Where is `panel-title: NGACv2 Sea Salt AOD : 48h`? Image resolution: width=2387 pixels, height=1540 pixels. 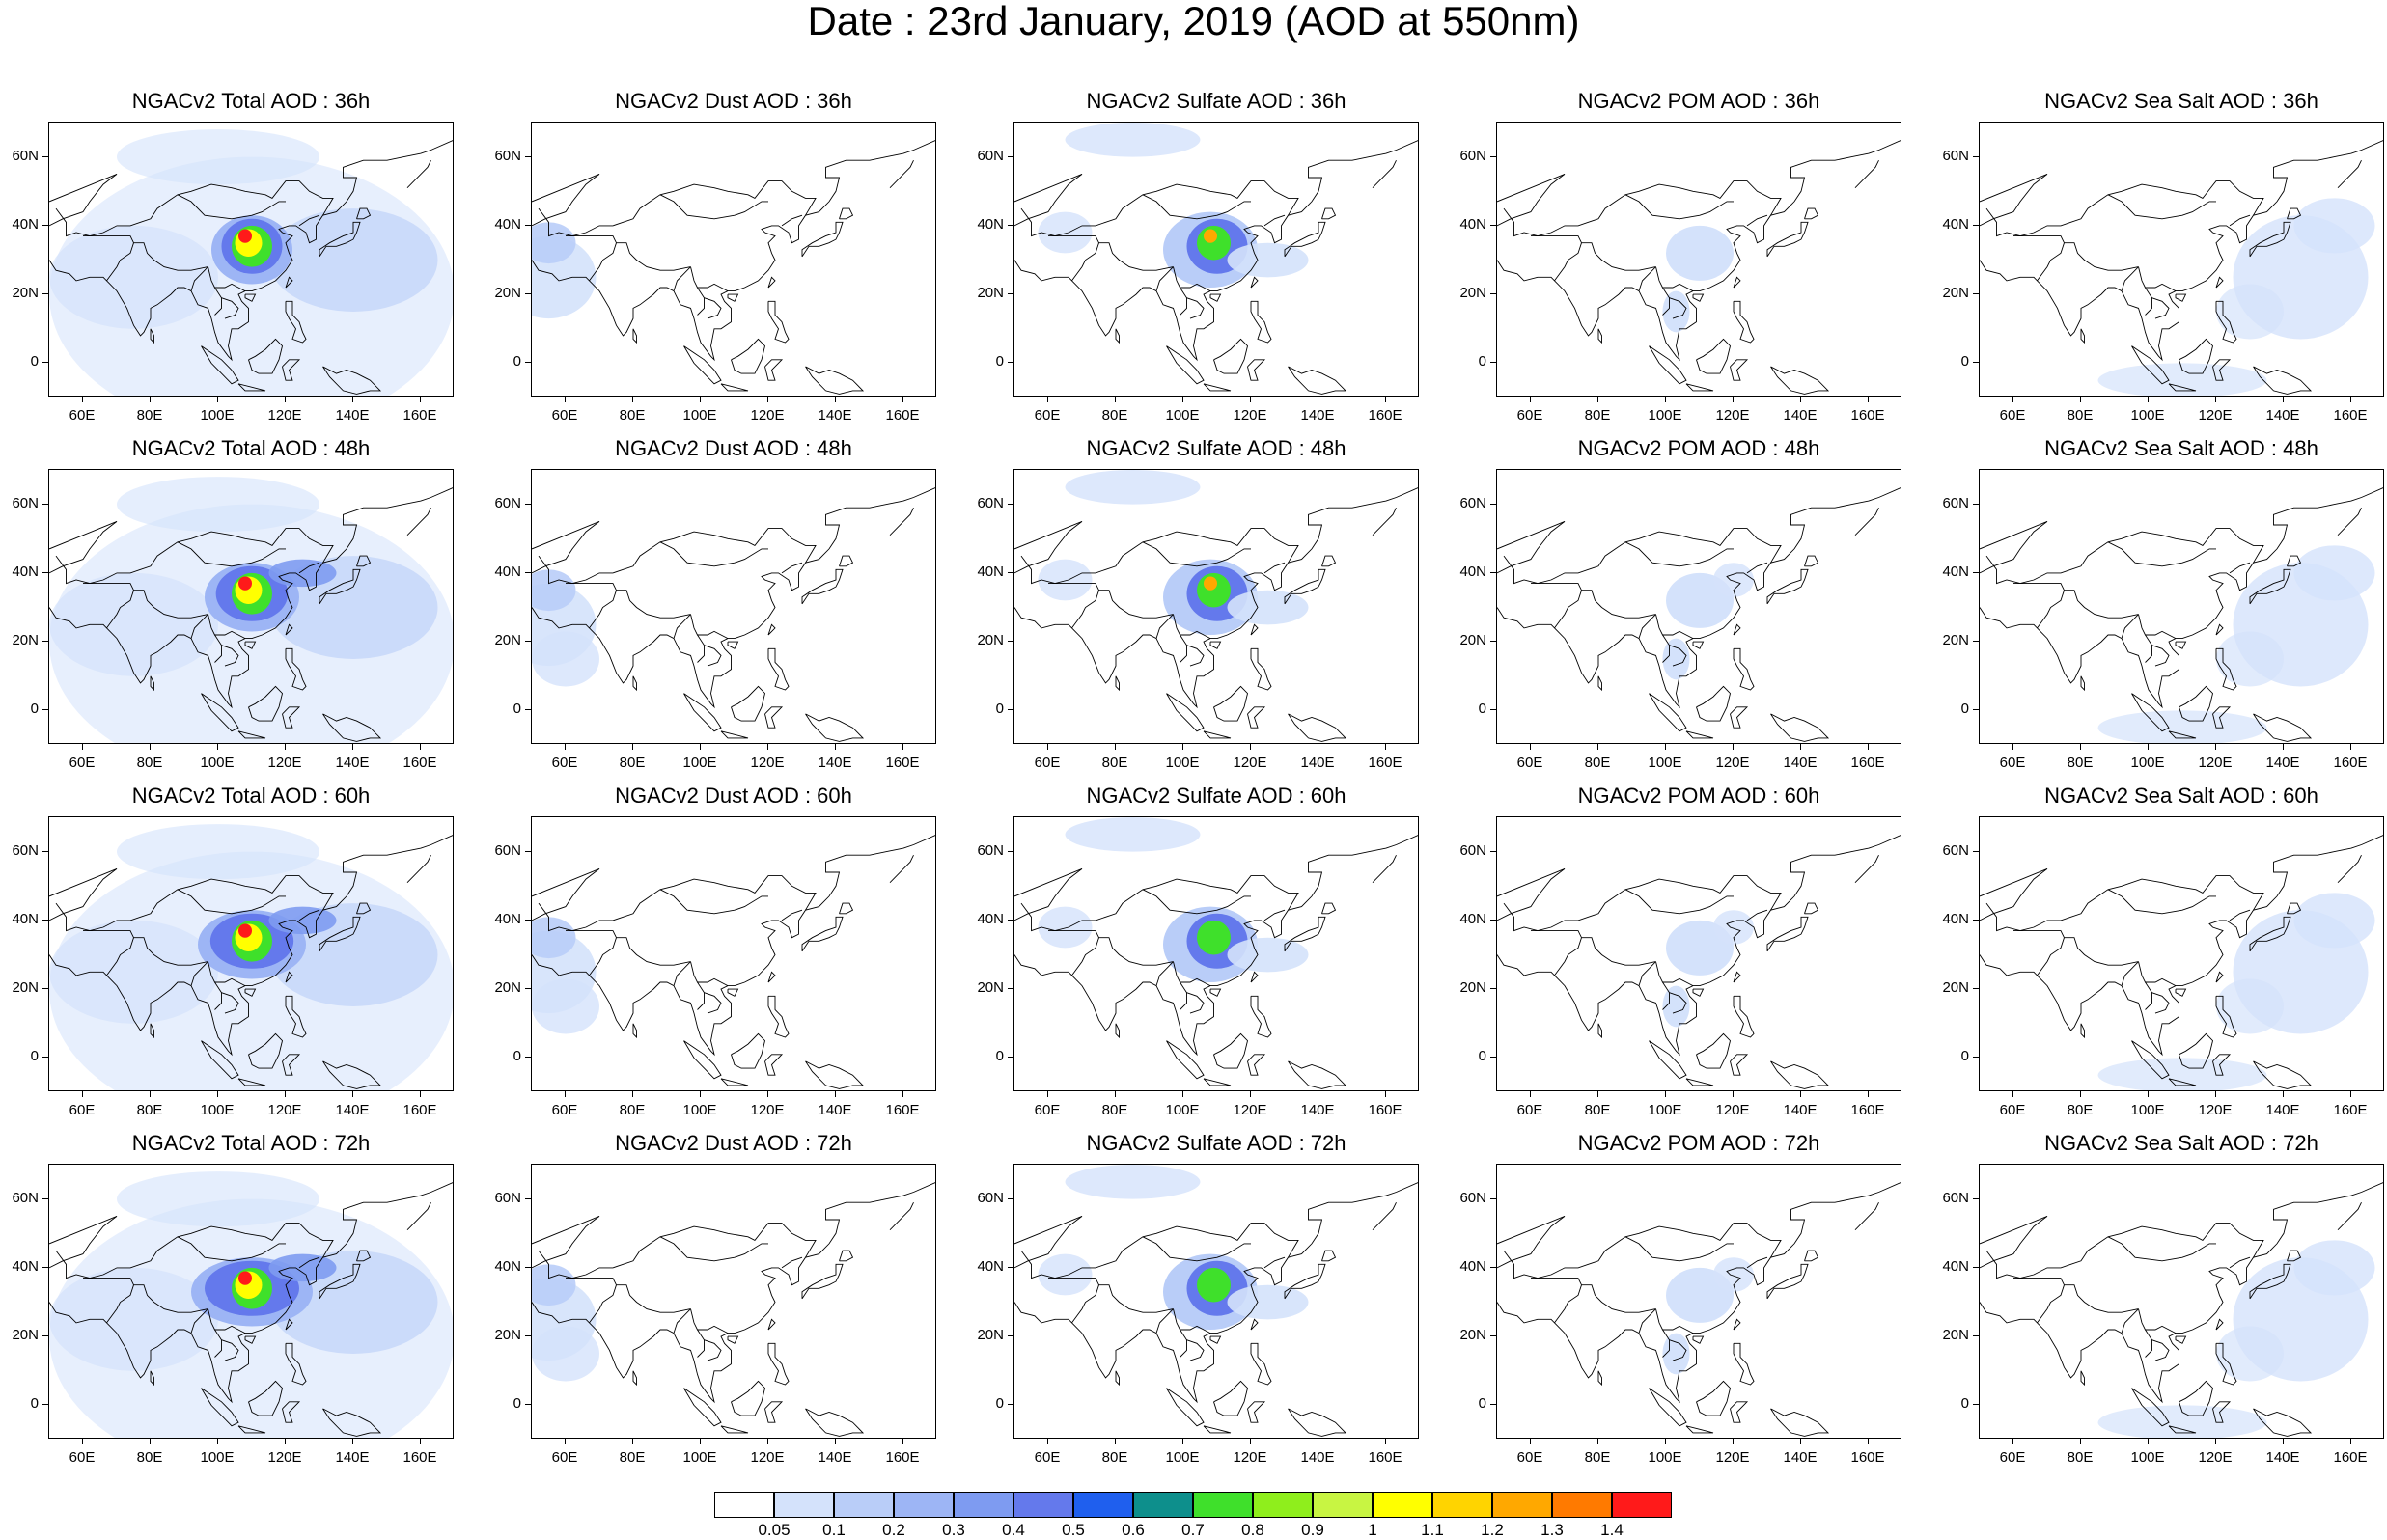 panel-title: NGACv2 Sea Salt AOD : 48h is located at coordinates (2181, 448).